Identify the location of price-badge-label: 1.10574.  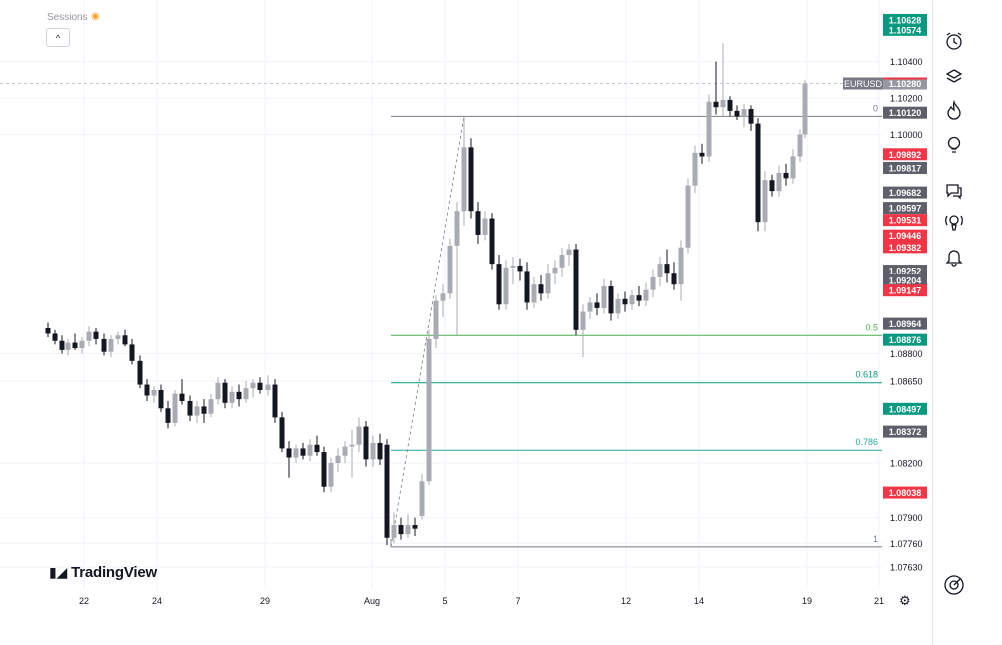
(905, 30).